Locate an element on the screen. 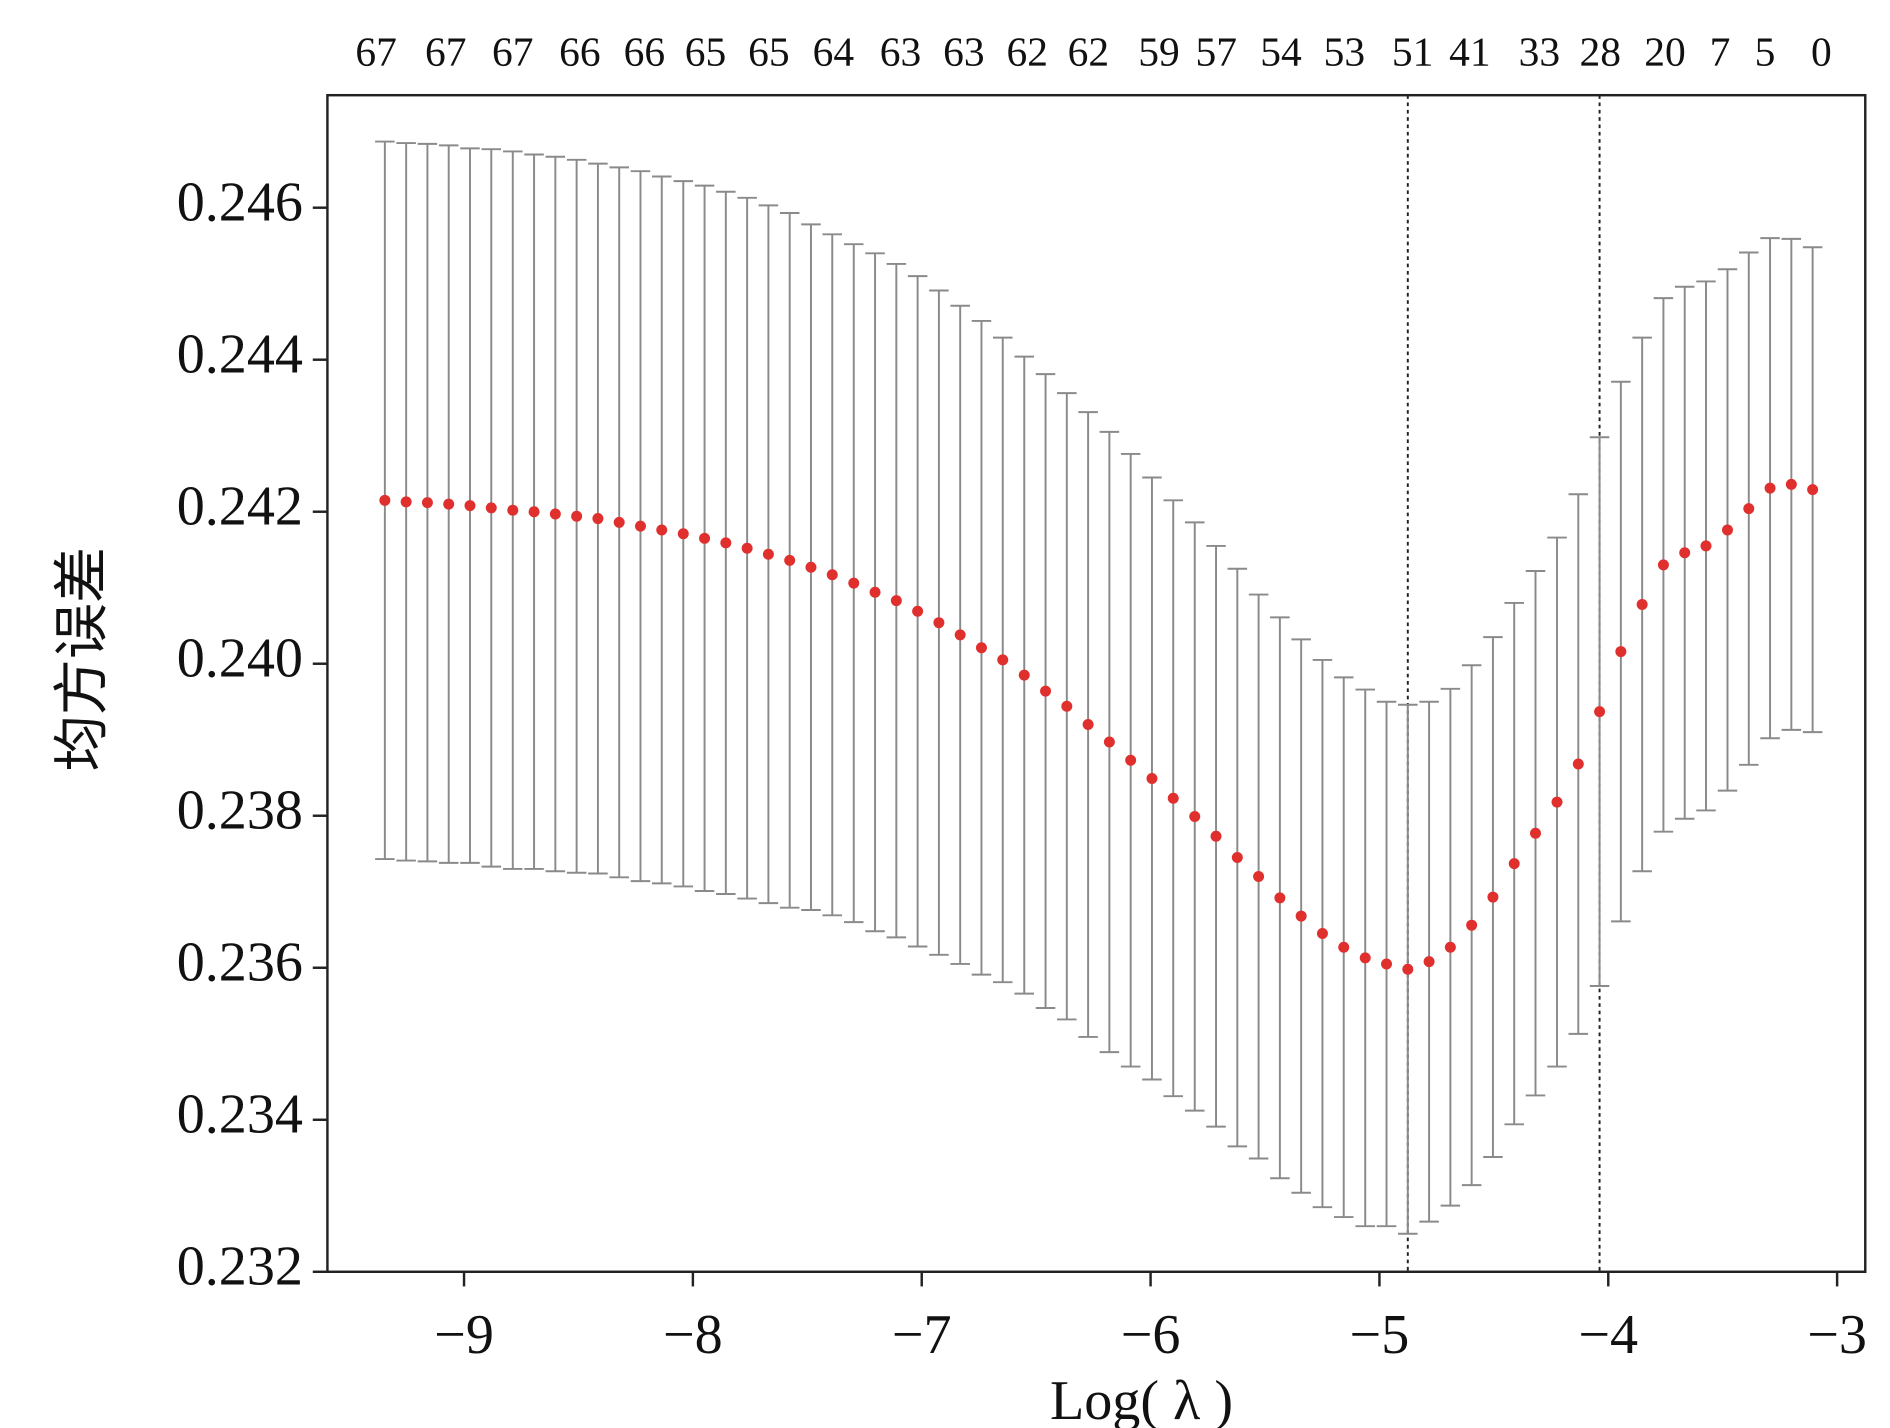  top-axis-label: 5 is located at coordinates (1765, 52).